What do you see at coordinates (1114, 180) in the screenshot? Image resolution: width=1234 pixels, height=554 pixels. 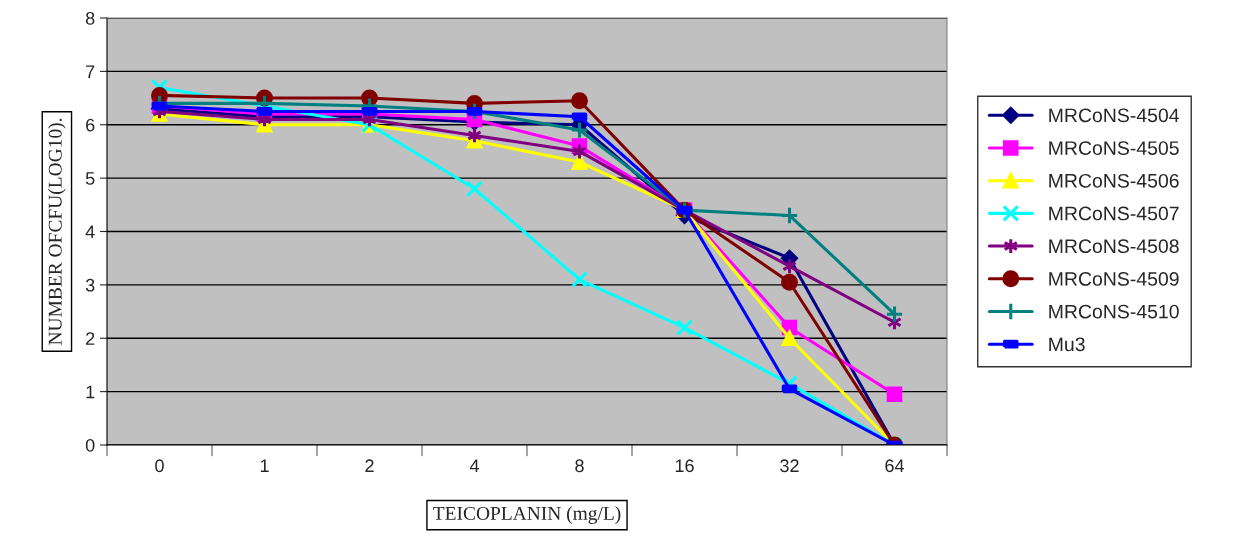 I see `legend-label: MRCoNS-4506` at bounding box center [1114, 180].